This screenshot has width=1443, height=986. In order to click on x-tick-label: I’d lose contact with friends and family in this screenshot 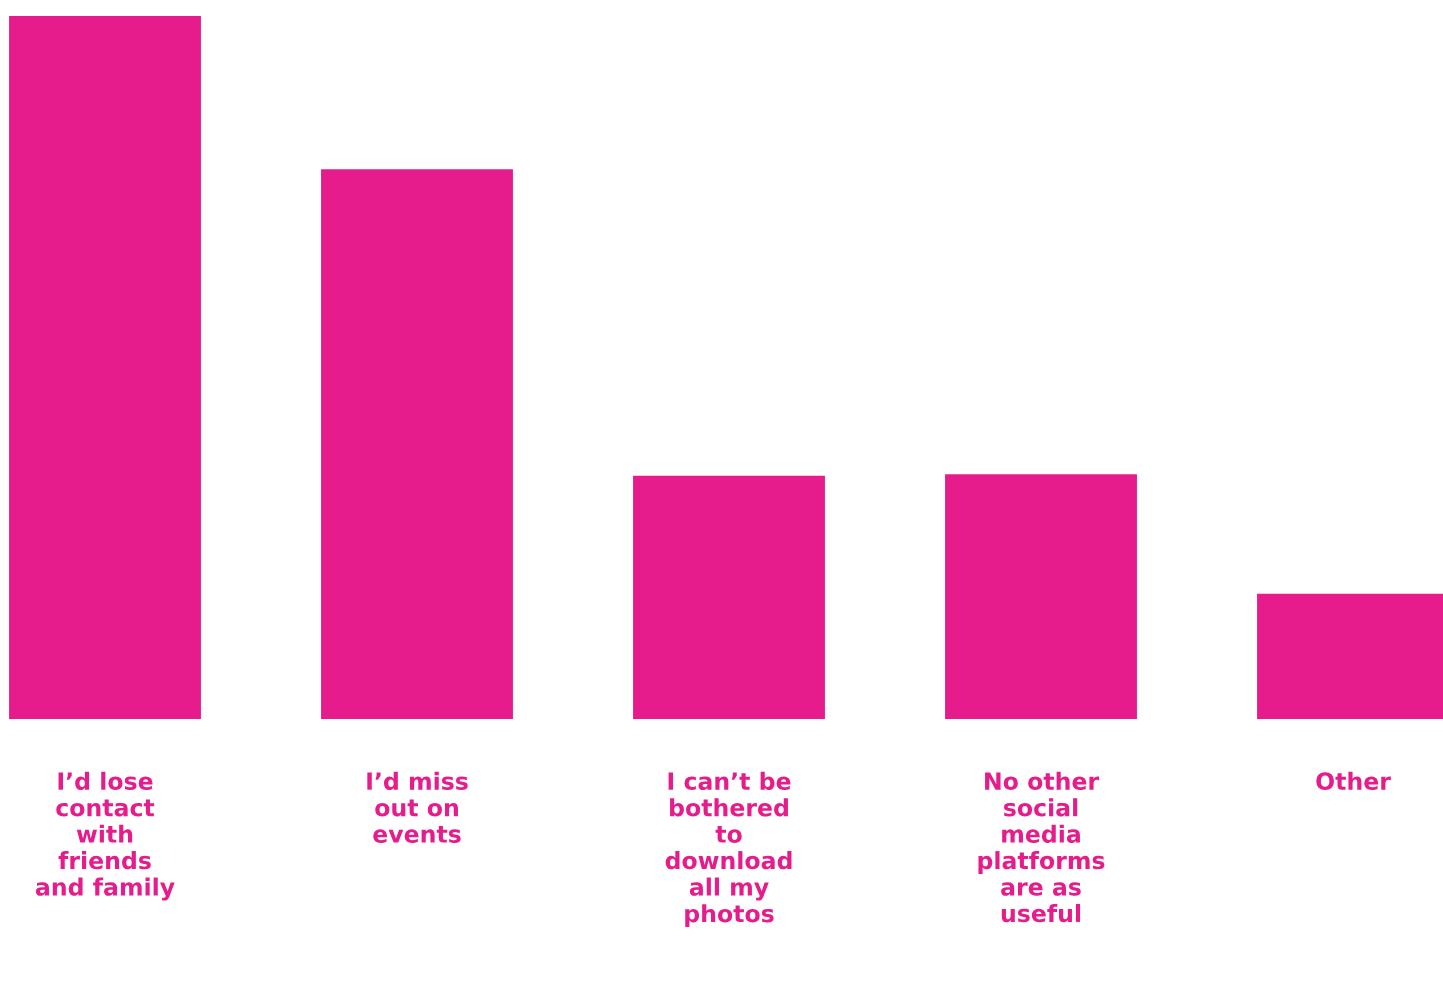, I will do `click(105, 836)`.